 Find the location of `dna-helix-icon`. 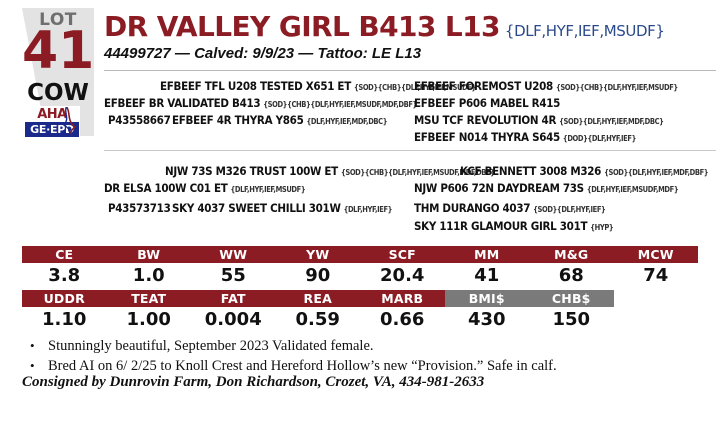

dna-helix-icon is located at coordinates (69, 122).